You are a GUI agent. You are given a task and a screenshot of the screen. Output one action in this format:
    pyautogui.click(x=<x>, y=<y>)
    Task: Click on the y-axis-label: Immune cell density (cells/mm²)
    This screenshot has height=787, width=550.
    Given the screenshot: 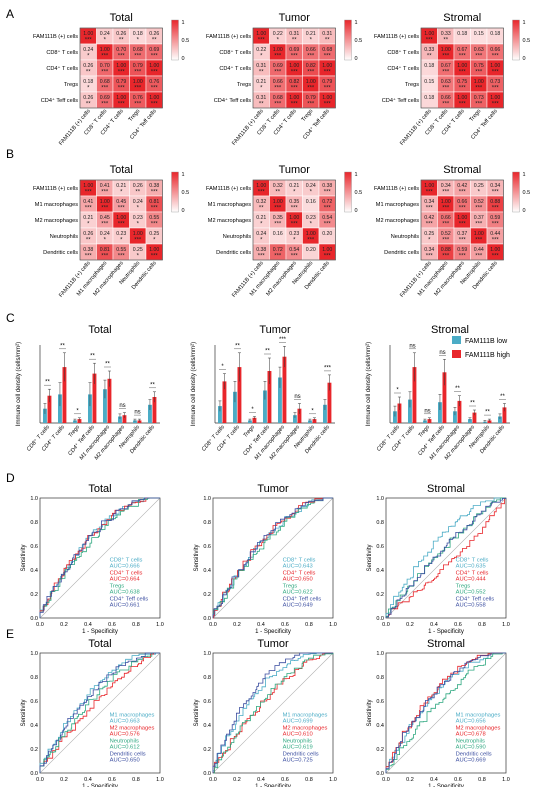 What is the action you would take?
    pyautogui.click(x=369, y=384)
    